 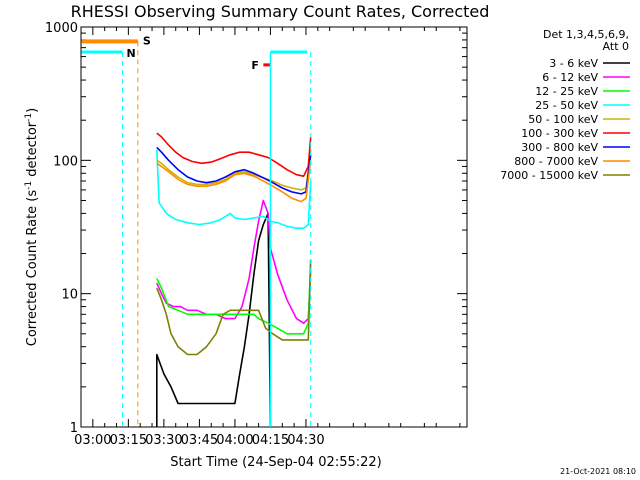 What do you see at coordinates (275, 462) in the screenshot?
I see `x-axis-label: Start Time (24-Sep-04 02:55:22)` at bounding box center [275, 462].